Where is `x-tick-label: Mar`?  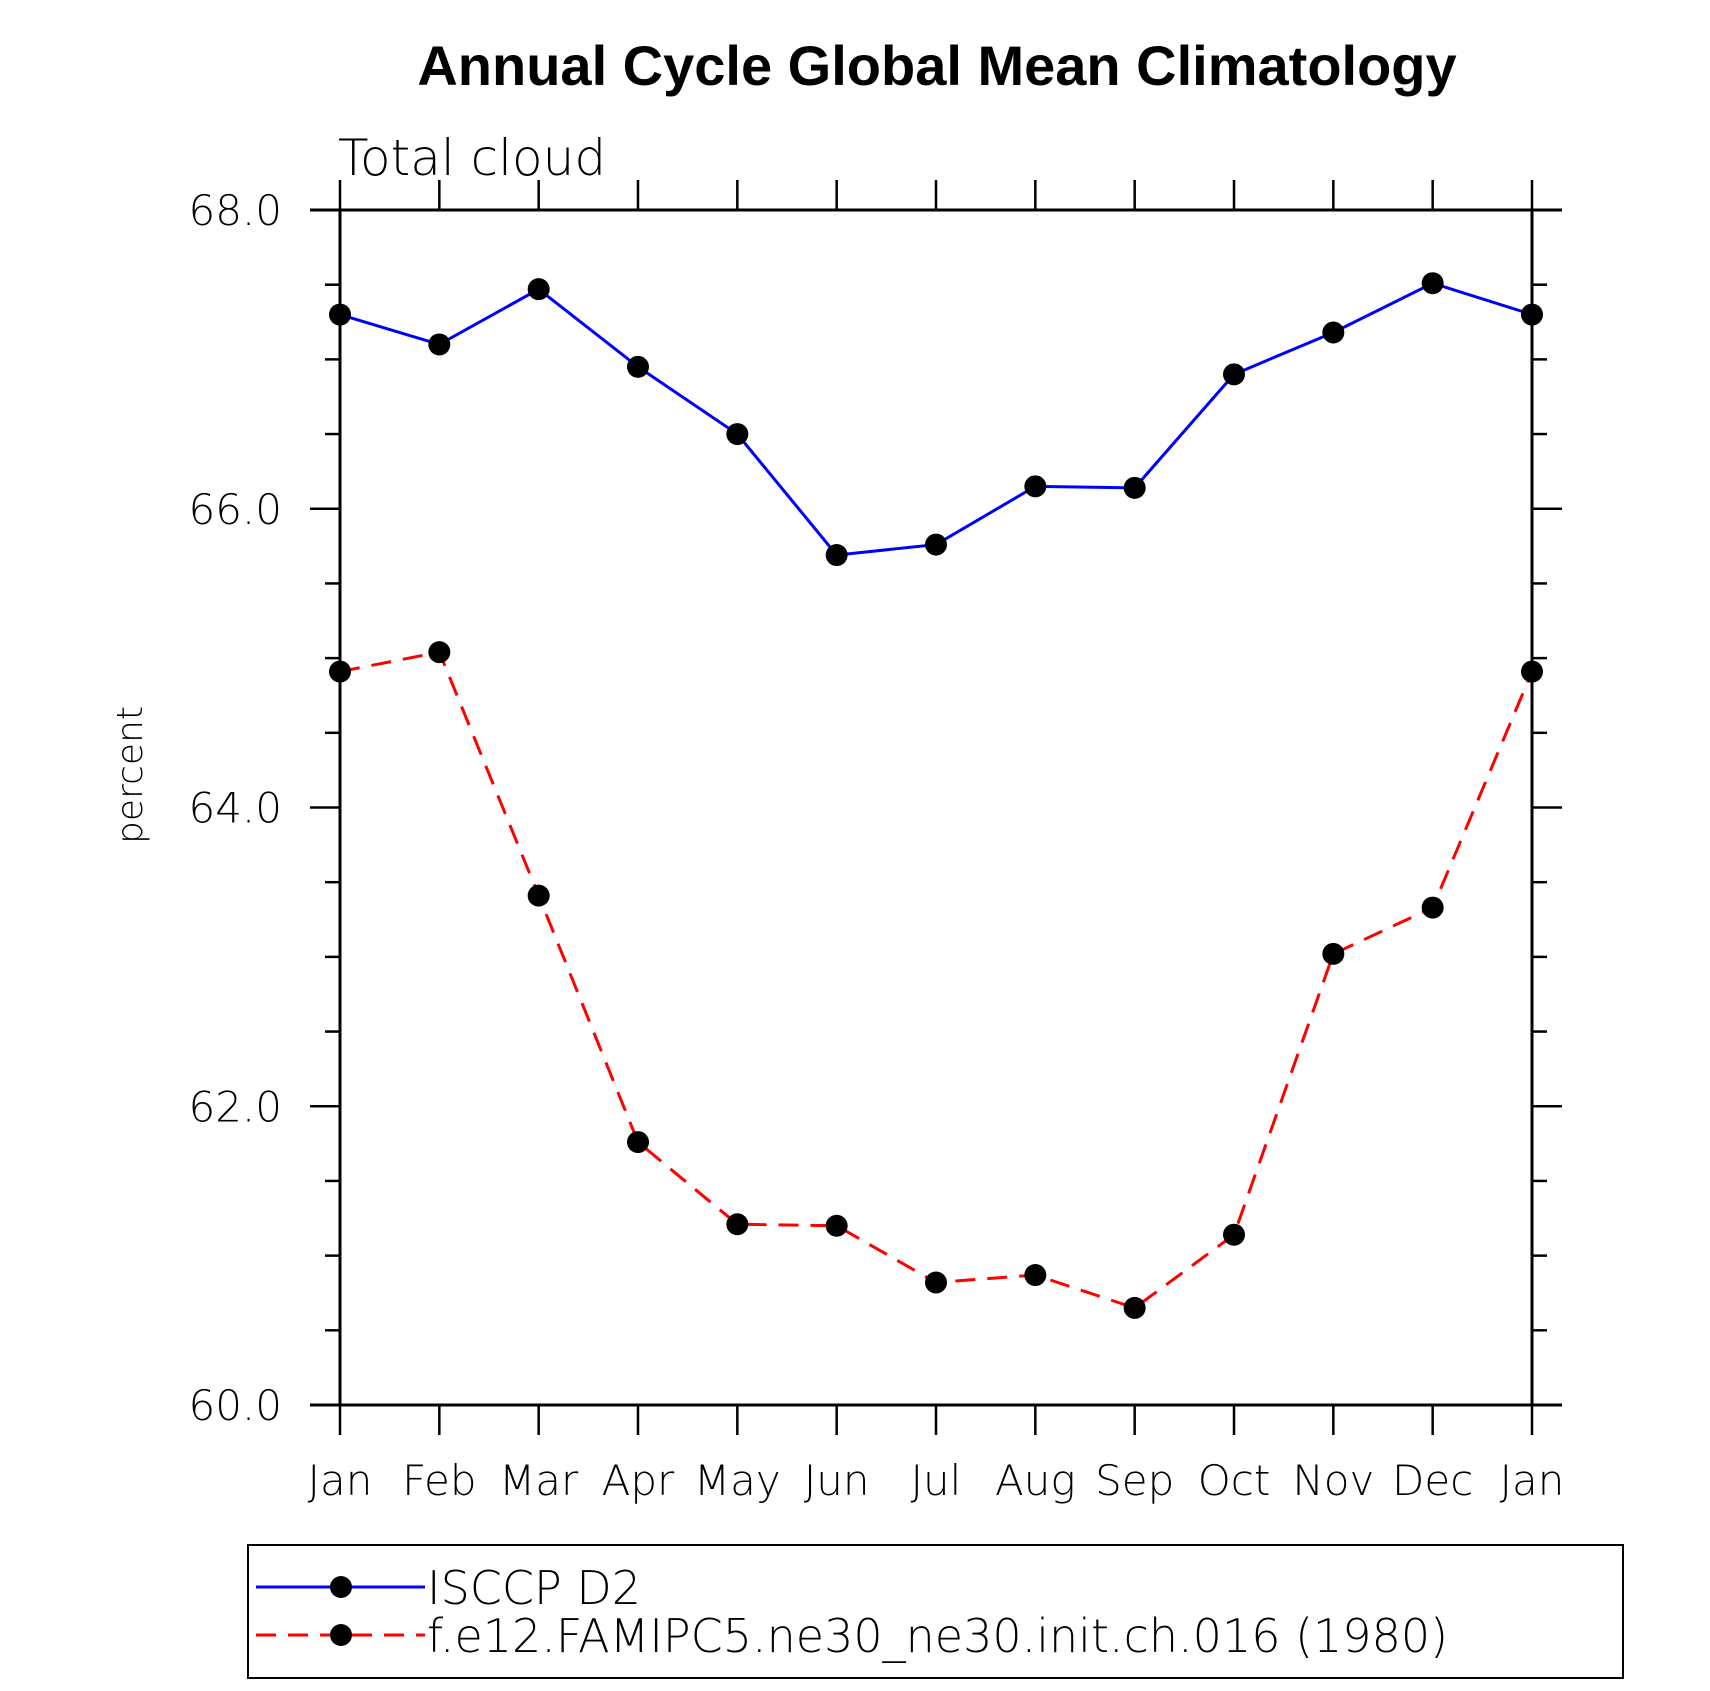
x-tick-label: Mar is located at coordinates (539, 1480).